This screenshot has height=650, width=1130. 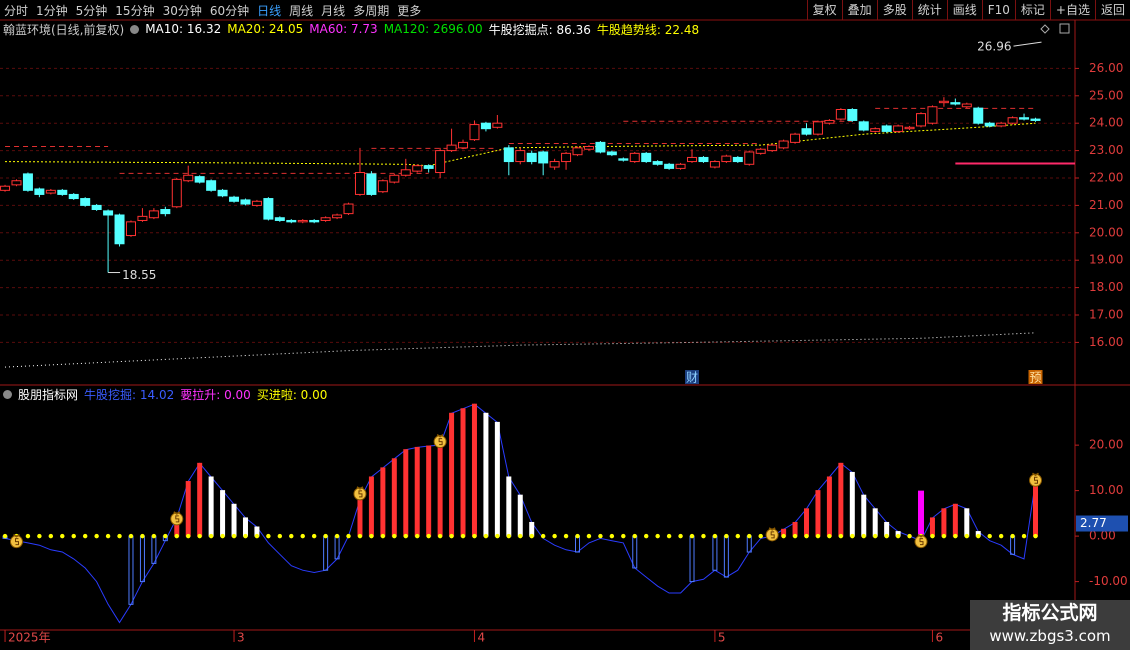 I want to click on period-tab: 1分钟, so click(x=52, y=10).